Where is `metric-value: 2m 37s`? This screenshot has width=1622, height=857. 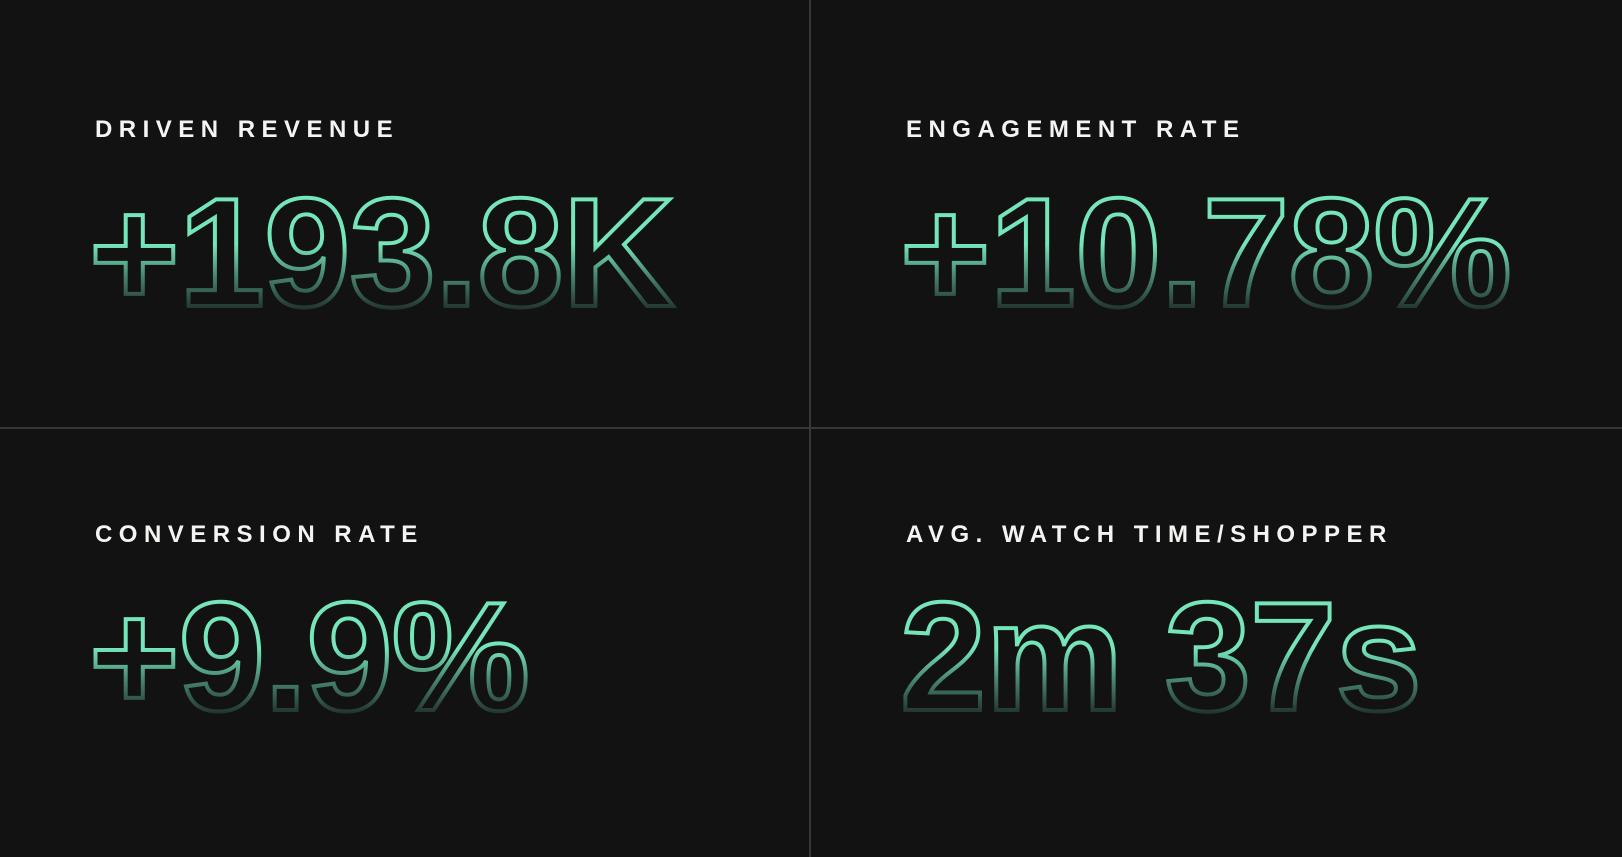
metric-value: 2m 37s is located at coordinates (1161, 657).